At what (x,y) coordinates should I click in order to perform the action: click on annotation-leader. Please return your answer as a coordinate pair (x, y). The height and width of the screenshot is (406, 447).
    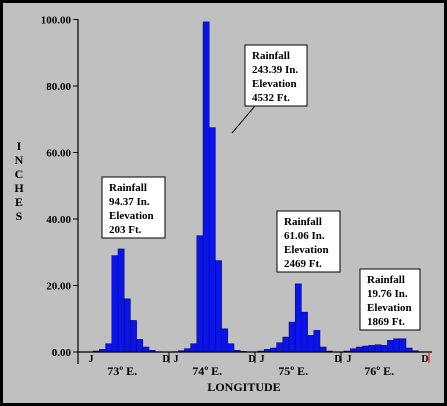
    Looking at the image, I should click on (243, 119).